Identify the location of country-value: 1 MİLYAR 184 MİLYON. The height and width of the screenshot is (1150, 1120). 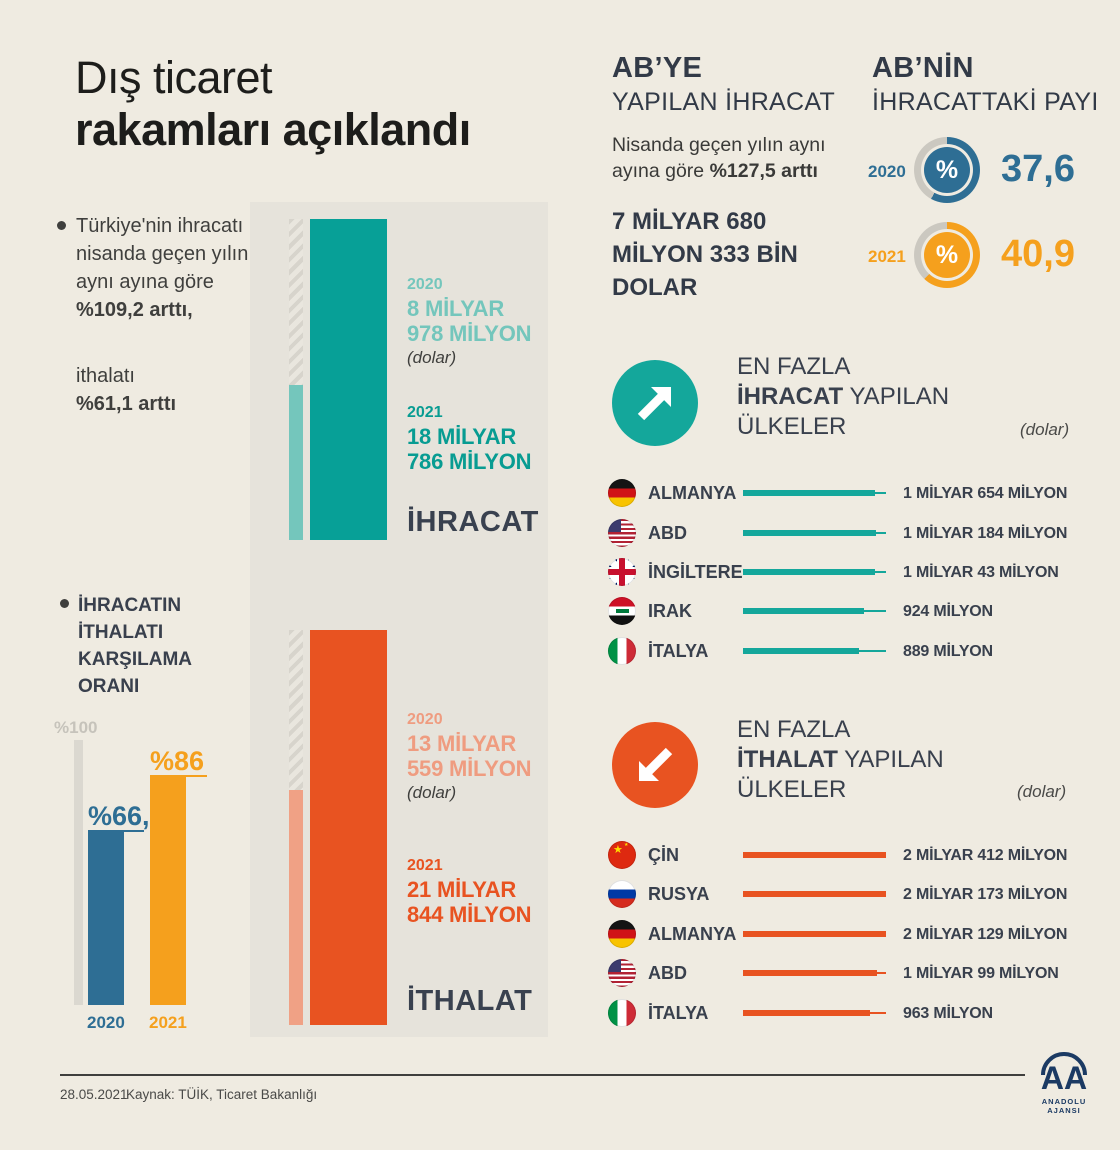
(985, 533).